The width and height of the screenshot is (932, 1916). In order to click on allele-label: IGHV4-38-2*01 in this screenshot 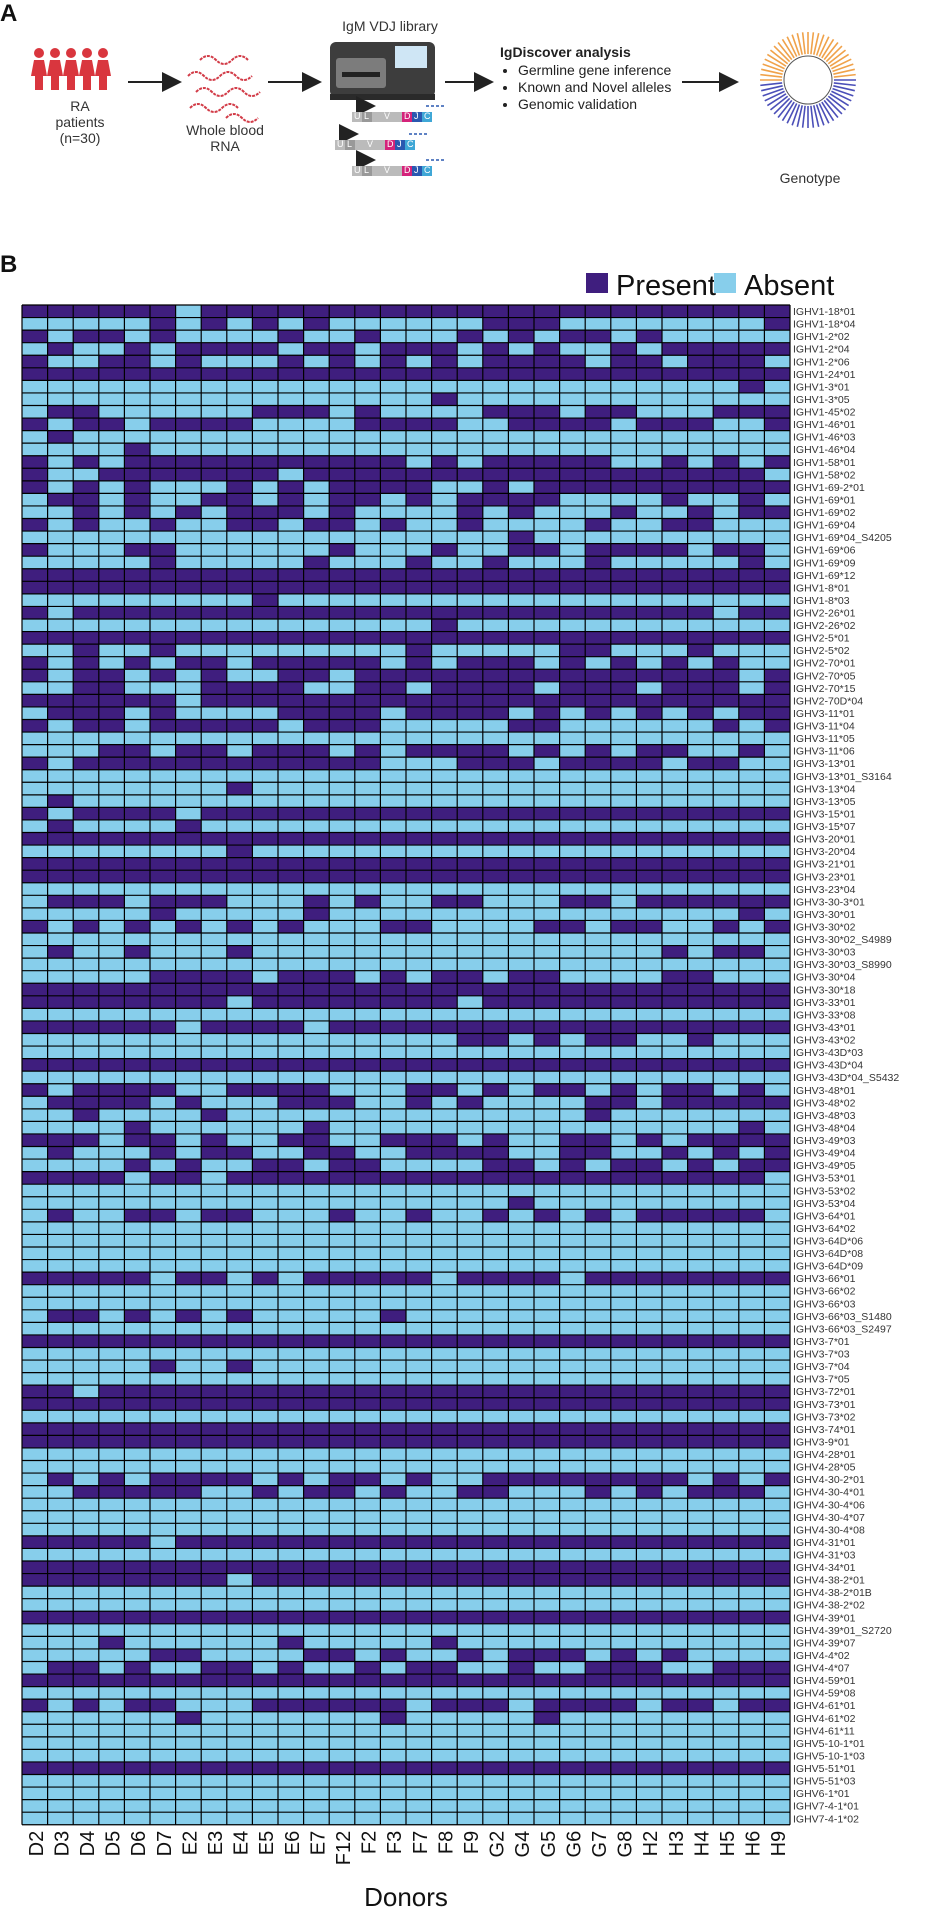, I will do `click(829, 1581)`.